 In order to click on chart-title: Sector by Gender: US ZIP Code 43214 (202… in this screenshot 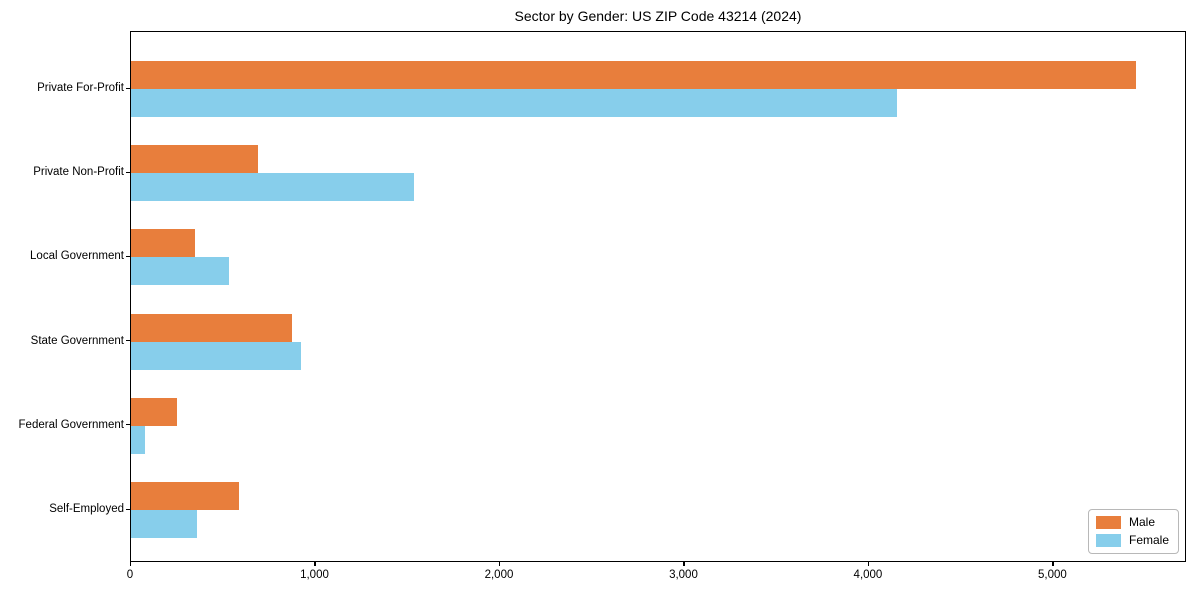, I will do `click(658, 16)`.